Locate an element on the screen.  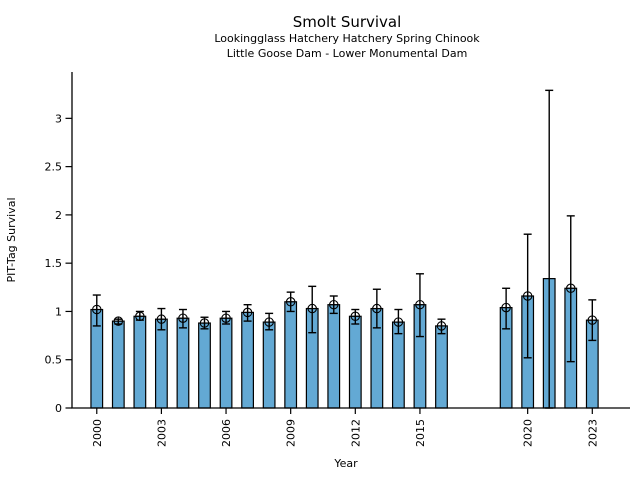
x-tick-label: 2012 is located at coordinates (355, 433).